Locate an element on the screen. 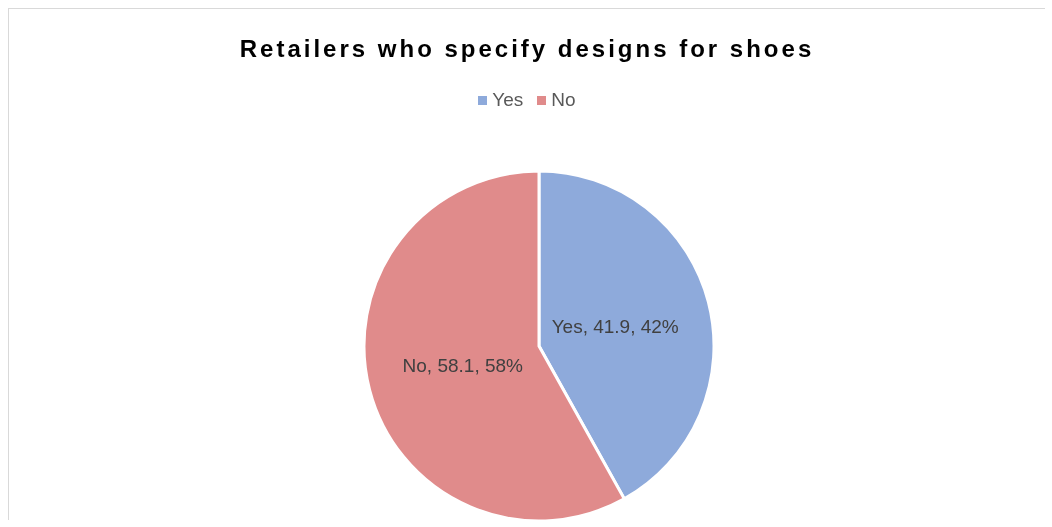 The image size is (1052, 527). data-label: No, 58.1, 58% is located at coordinates (463, 366).